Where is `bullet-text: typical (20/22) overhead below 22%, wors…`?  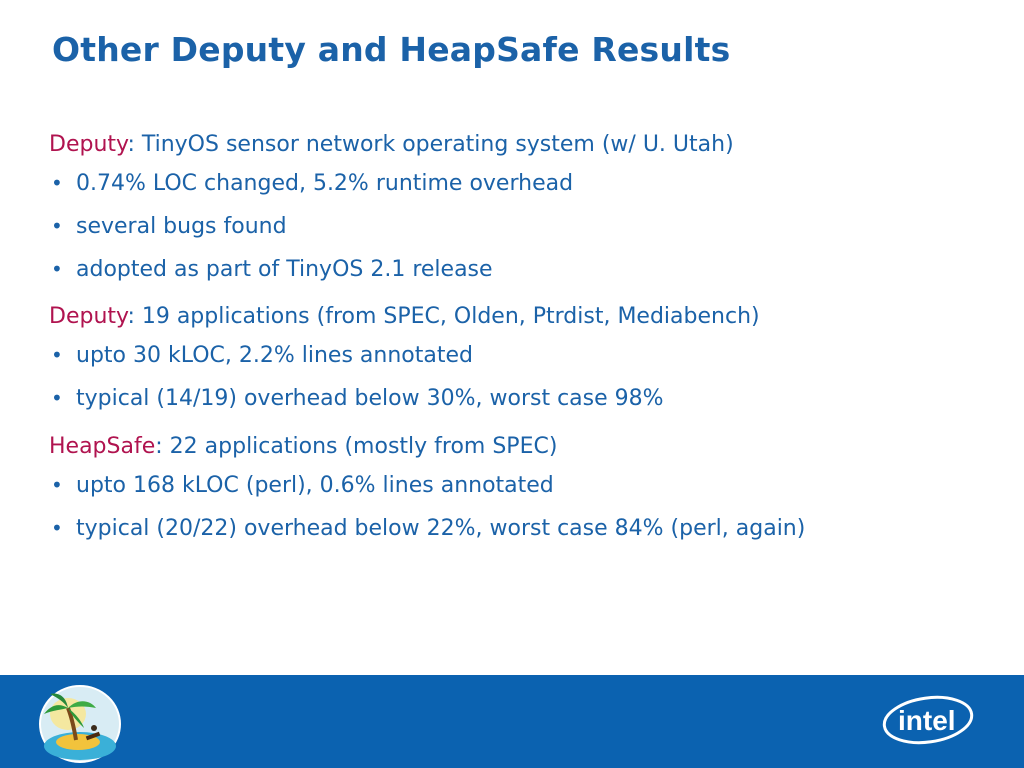
bullet-text: typical (20/22) overhead below 22%, wors… is located at coordinates (441, 528).